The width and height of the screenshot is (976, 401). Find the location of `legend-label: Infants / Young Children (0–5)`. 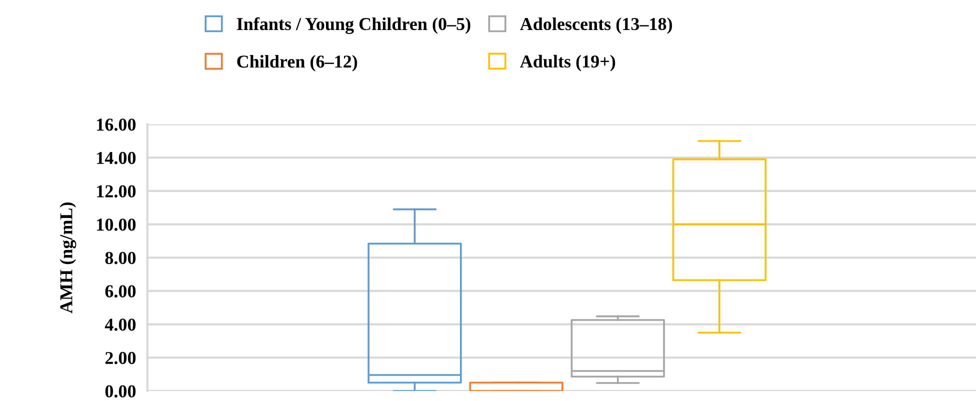

legend-label: Infants / Young Children (0–5) is located at coordinates (353, 25).